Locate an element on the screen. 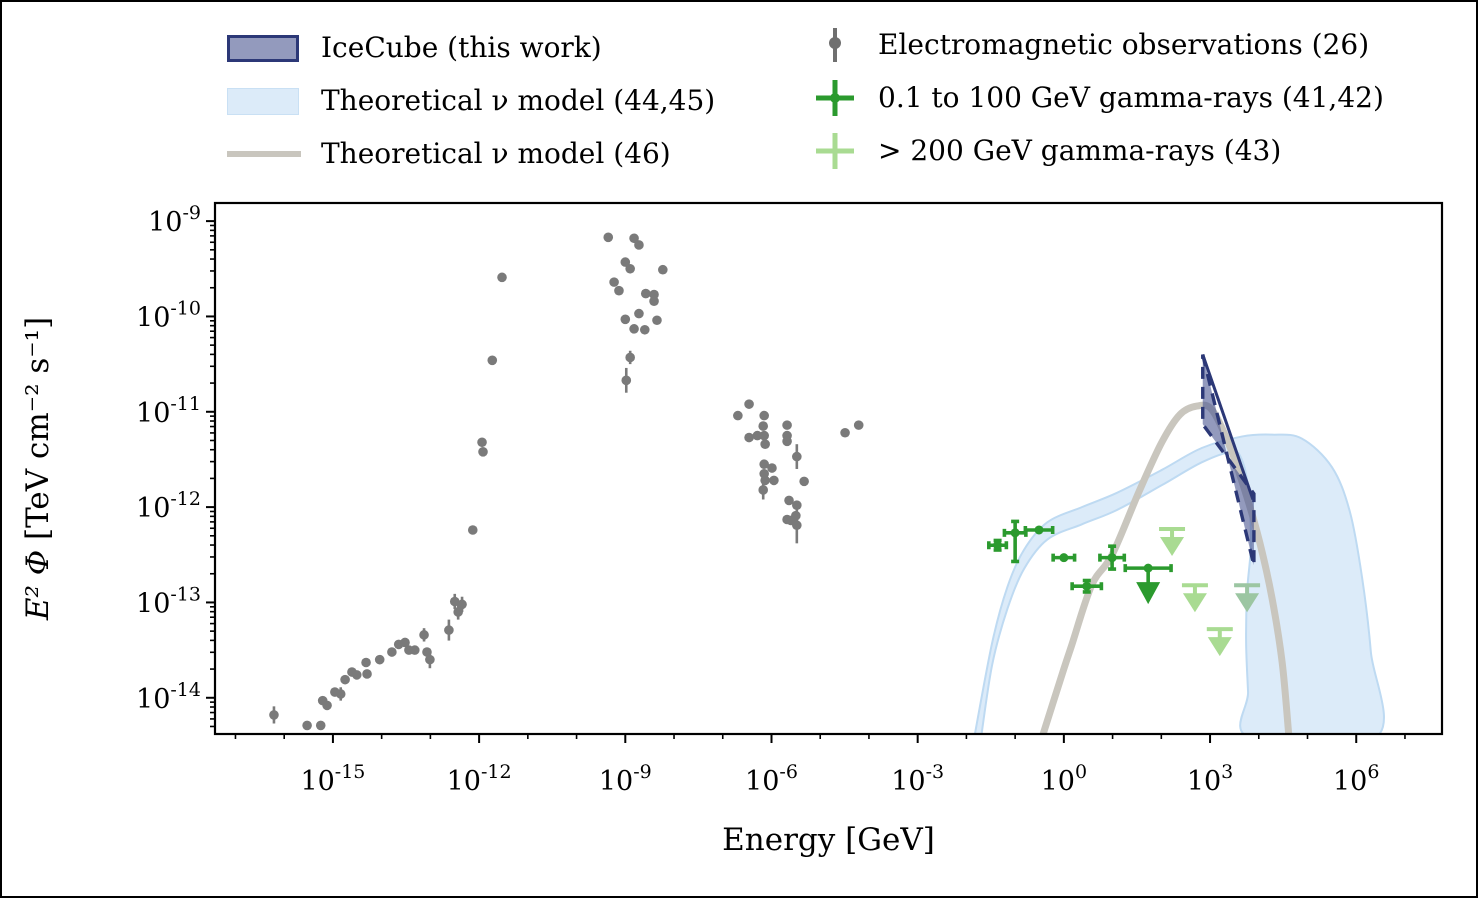  y-tick-label: 10-12 is located at coordinates (168, 506).